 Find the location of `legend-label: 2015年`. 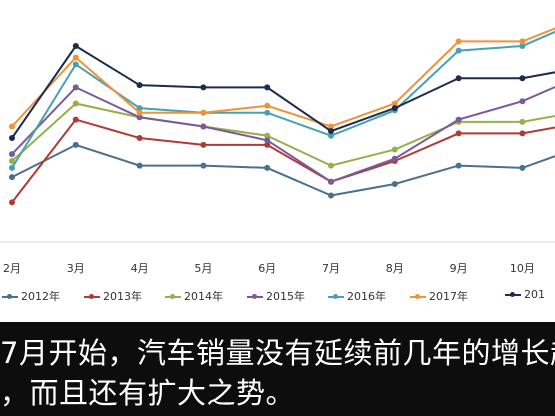

legend-label: 2015年 is located at coordinates (285, 296).